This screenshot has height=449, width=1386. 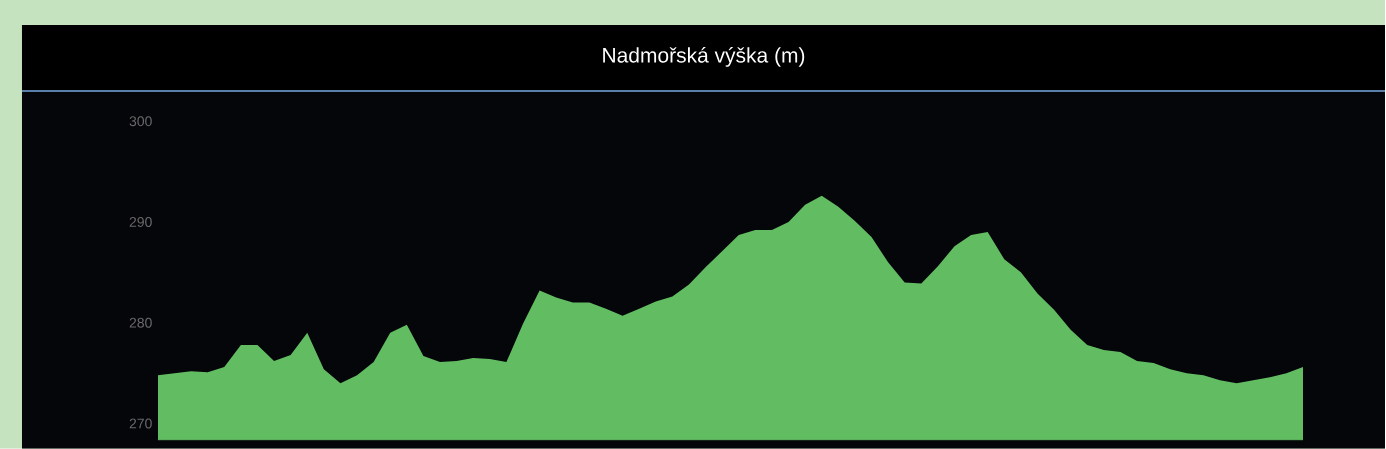 I want to click on y-tick-label: 290, so click(x=140, y=222).